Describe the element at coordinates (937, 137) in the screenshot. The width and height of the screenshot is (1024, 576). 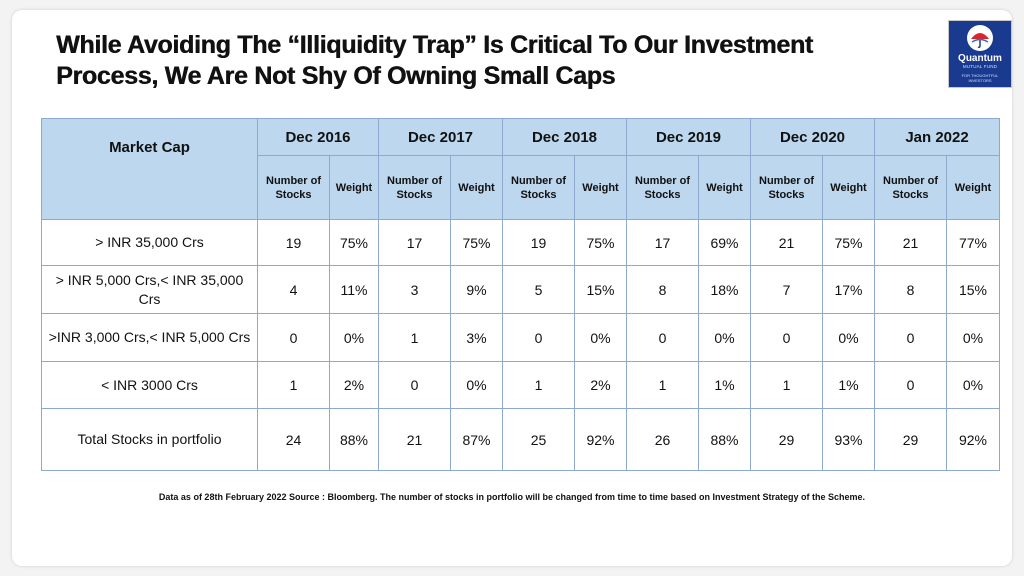
I see `year-header: Jan 2022` at that location.